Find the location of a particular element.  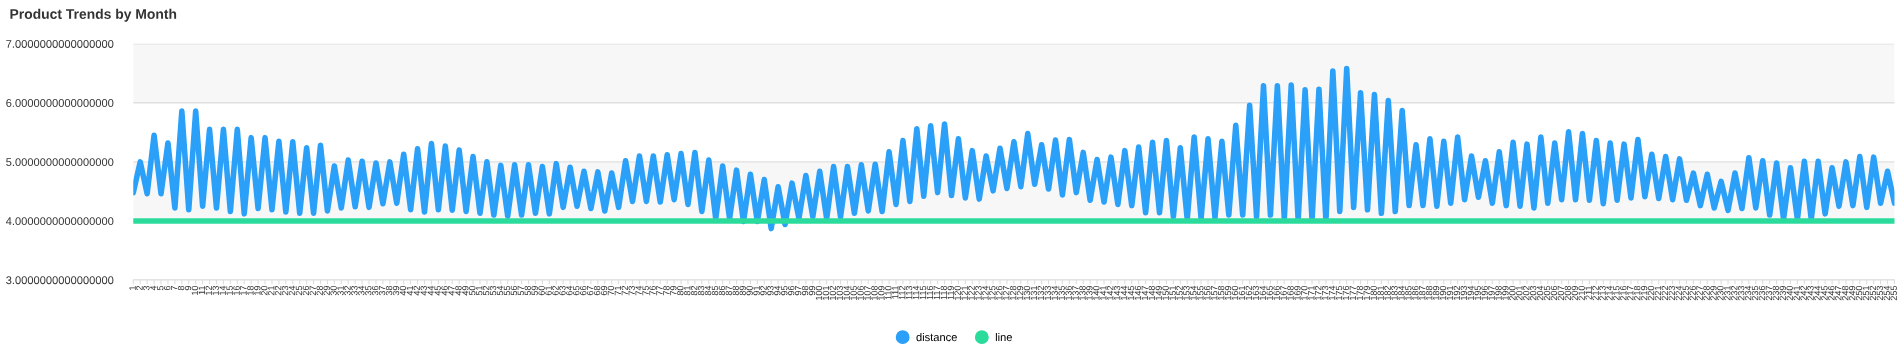

x-tick-label: 104 is located at coordinates (846, 292).